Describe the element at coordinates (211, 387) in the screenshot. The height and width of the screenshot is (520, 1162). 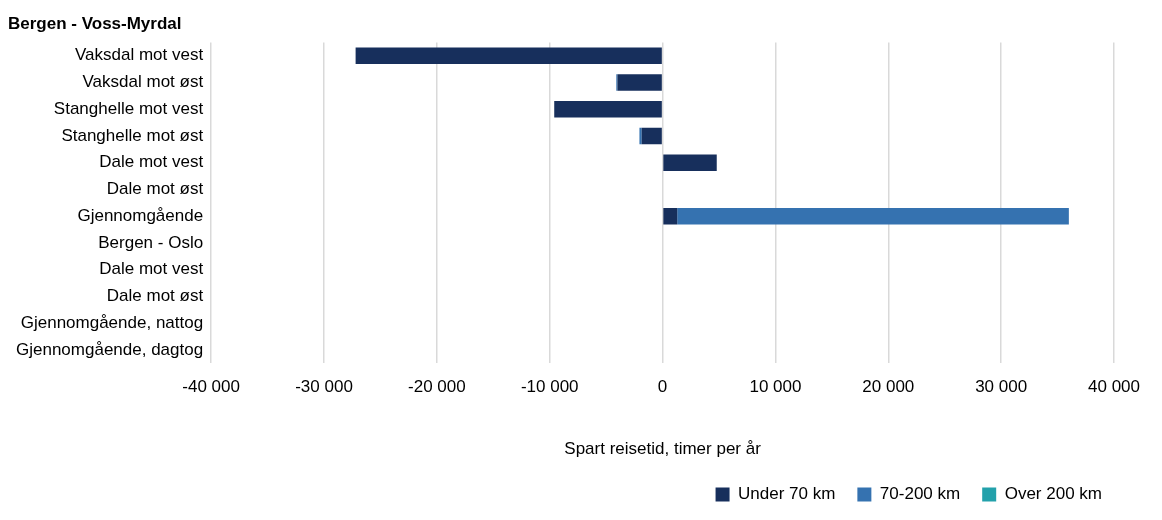
I see `x-tick-label: -40 000` at that location.